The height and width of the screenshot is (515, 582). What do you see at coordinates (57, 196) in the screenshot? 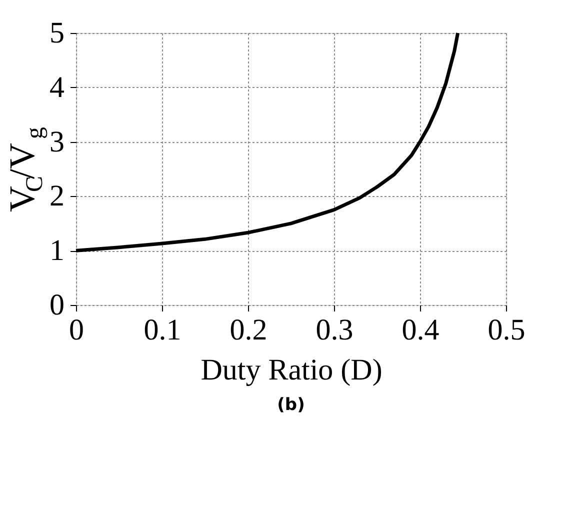
I see `y-tick-label: 2` at bounding box center [57, 196].